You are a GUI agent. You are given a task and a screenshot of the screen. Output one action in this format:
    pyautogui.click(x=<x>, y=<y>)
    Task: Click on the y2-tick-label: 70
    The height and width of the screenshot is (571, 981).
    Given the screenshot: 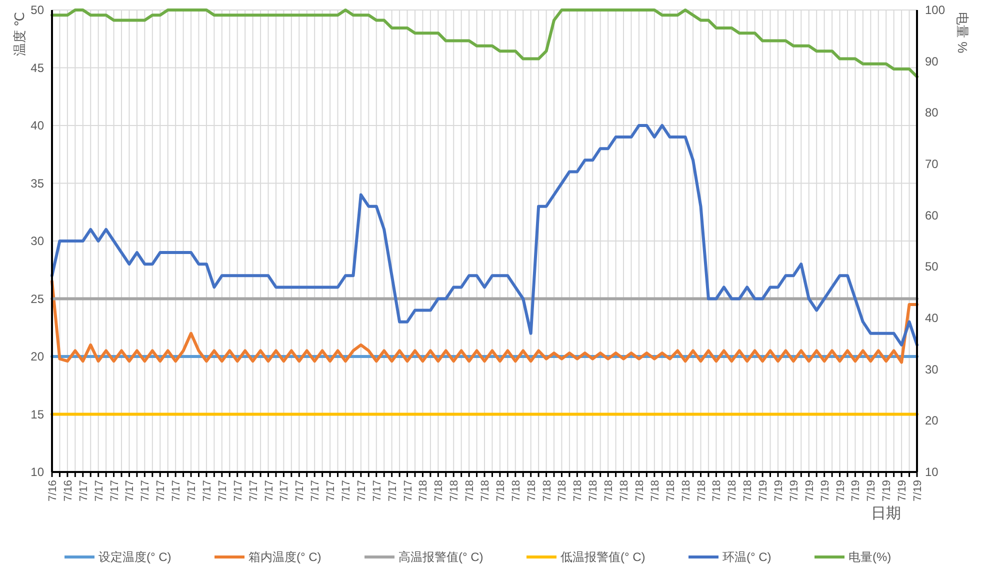 What is the action you would take?
    pyautogui.click(x=932, y=164)
    